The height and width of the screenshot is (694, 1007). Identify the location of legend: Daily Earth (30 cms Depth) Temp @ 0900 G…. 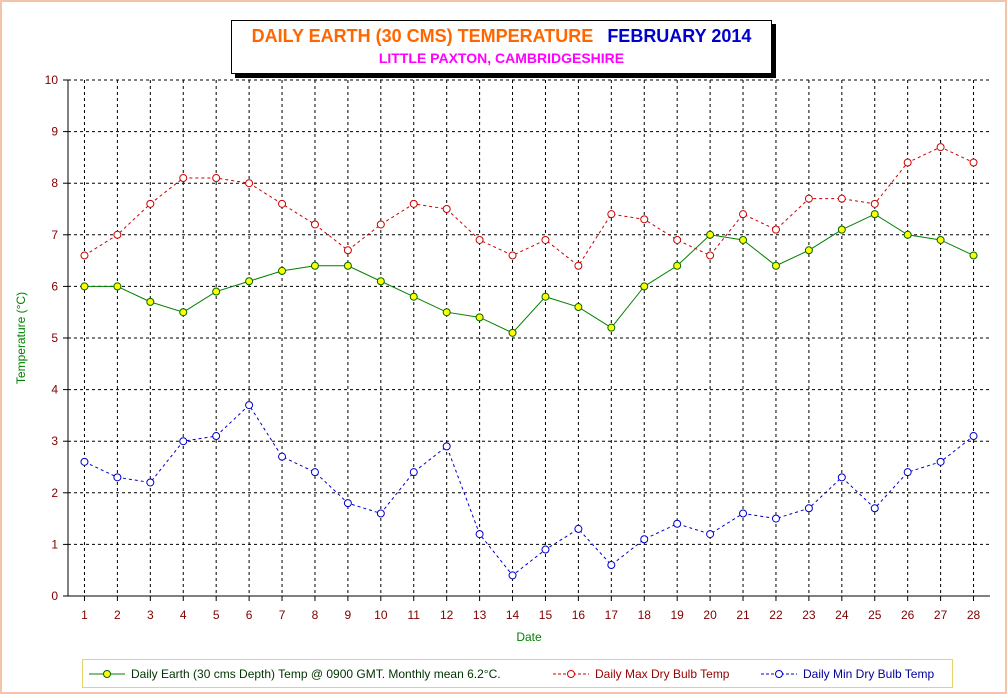
(517, 673).